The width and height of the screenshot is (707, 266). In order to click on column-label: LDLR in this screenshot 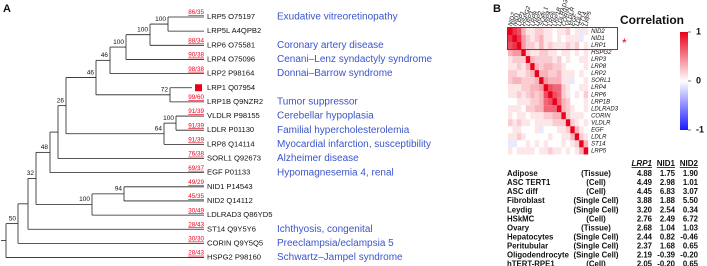, I will do `click(580, 18)`.